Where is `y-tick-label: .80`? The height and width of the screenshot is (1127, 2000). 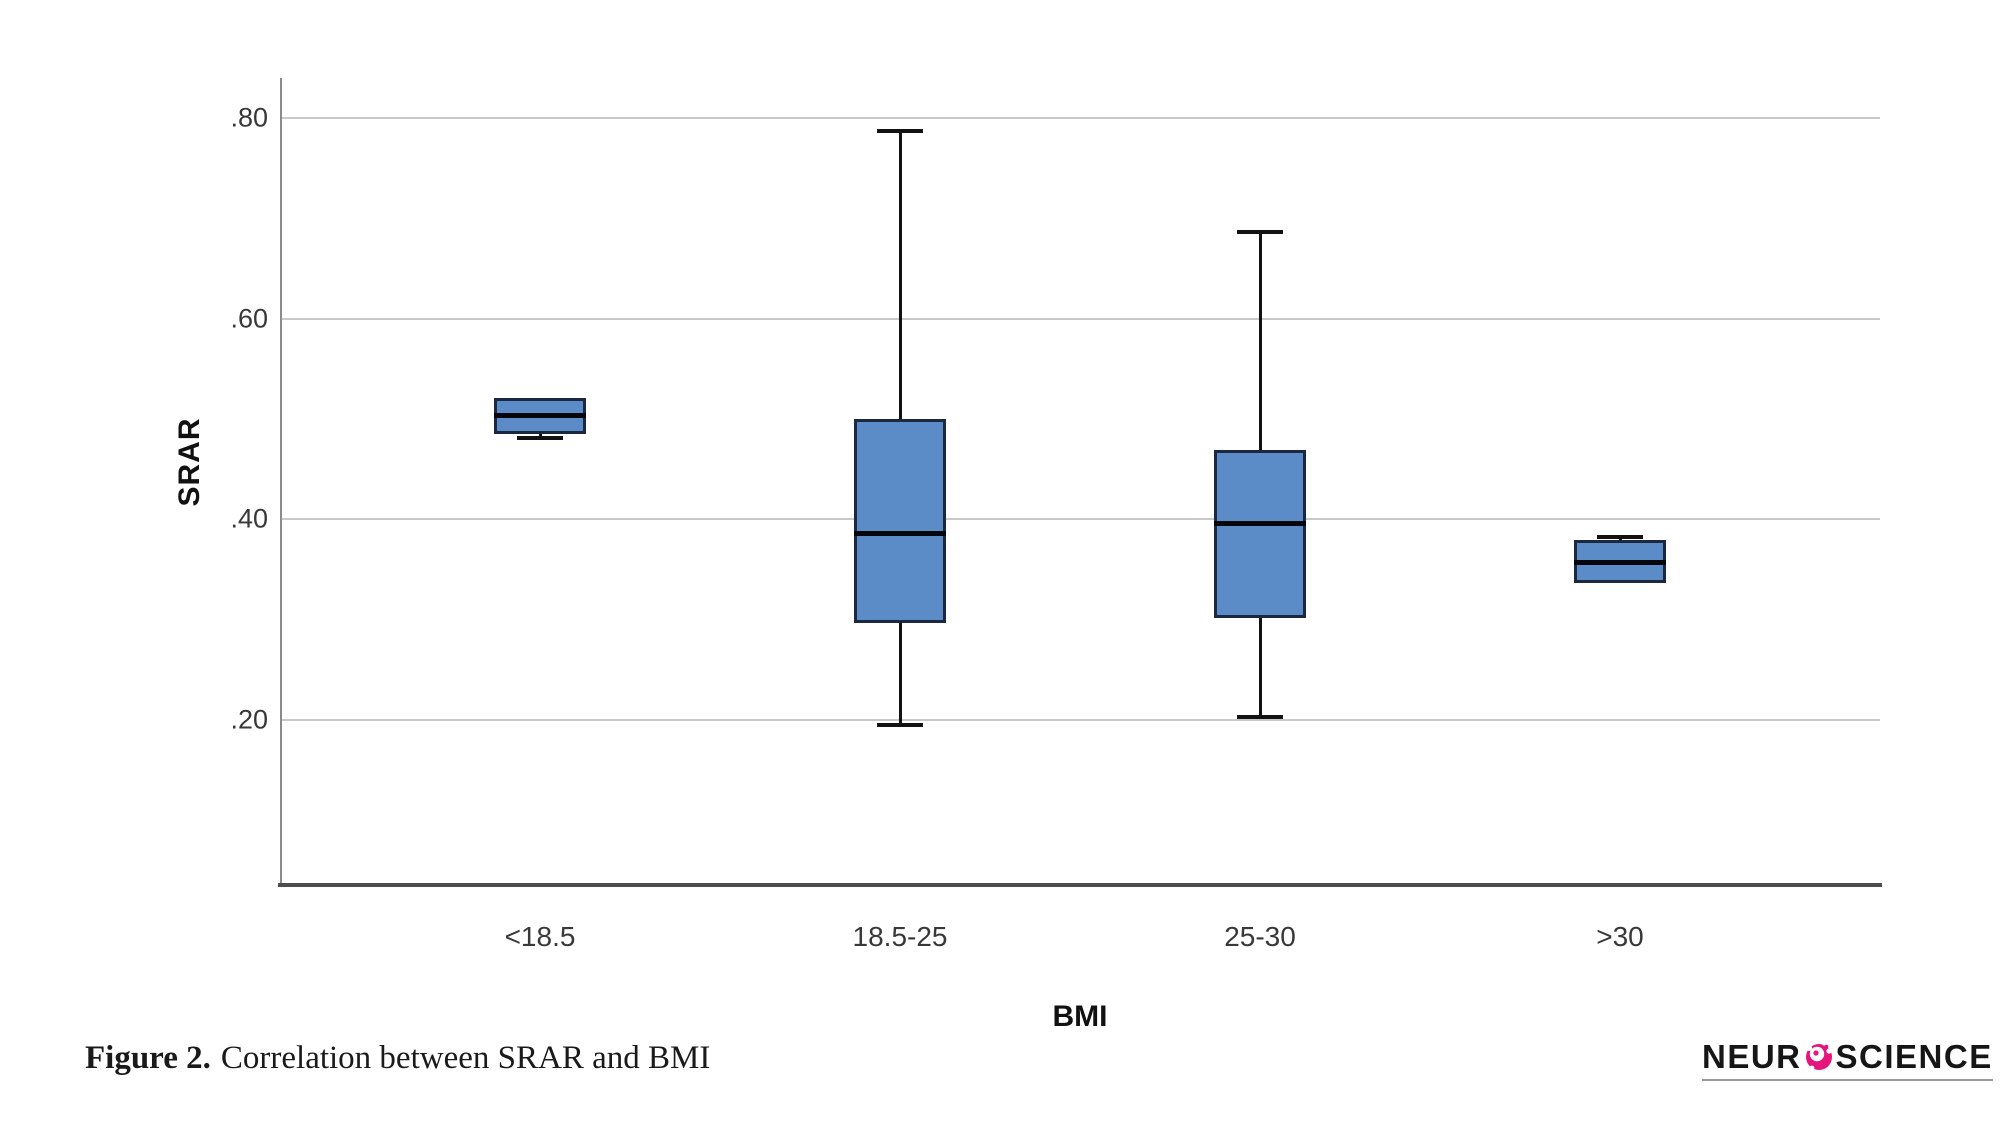 y-tick-label: .80 is located at coordinates (249, 117).